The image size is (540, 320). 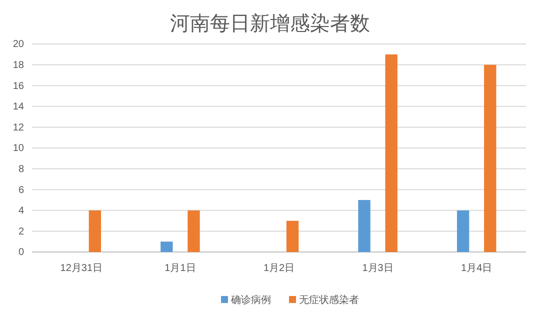 I want to click on legend-label: 确诊病例, so click(x=250, y=300).